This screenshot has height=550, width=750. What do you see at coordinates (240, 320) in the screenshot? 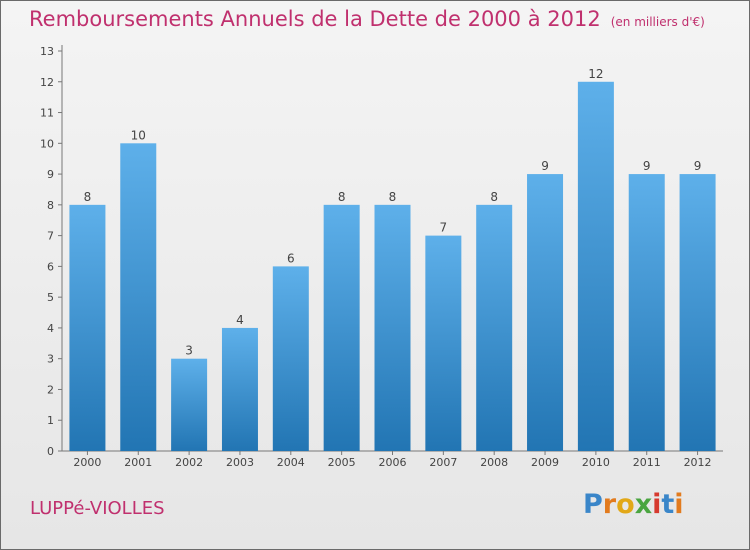
I see `data-label: 4` at bounding box center [240, 320].